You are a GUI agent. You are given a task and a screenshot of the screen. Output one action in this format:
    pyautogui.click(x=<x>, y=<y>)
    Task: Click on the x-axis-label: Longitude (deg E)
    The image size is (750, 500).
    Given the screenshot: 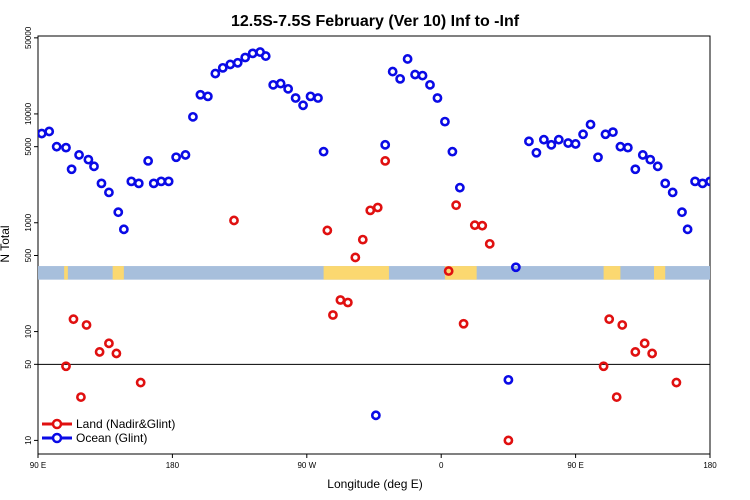 What is the action you would take?
    pyautogui.click(x=374, y=484)
    